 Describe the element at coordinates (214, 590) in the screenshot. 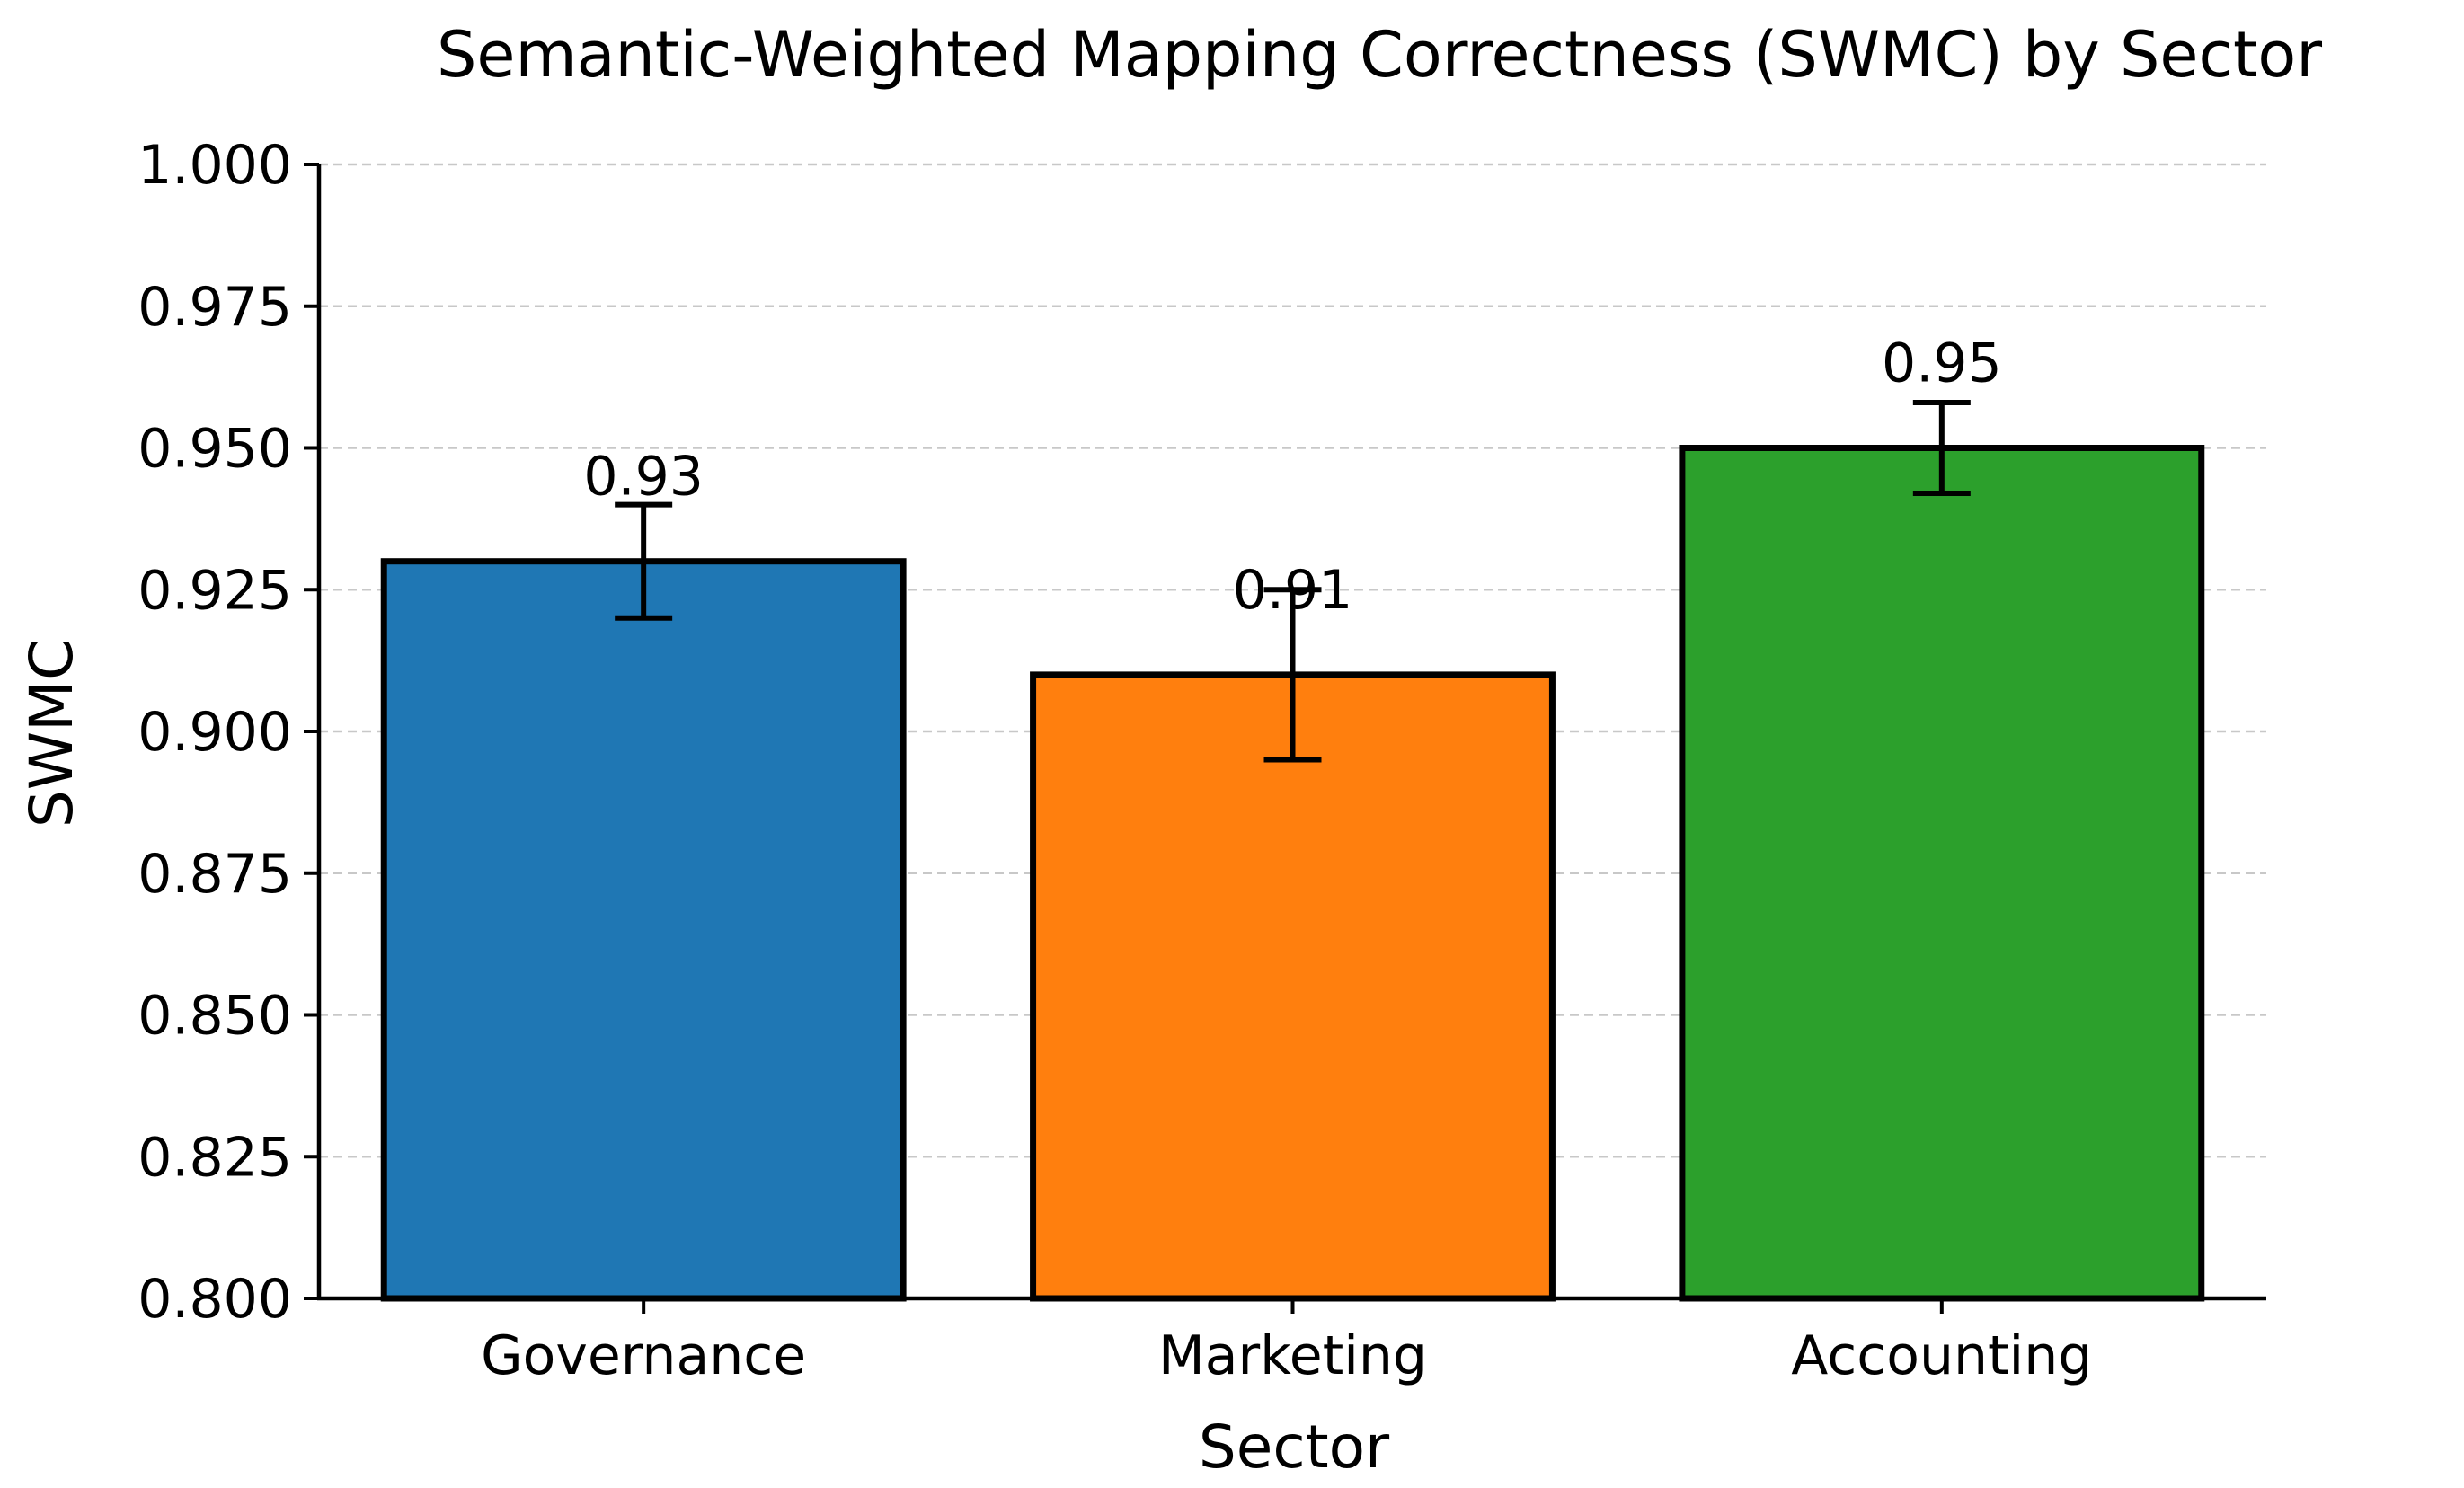

I see `y-tick-label: 0.925` at that location.